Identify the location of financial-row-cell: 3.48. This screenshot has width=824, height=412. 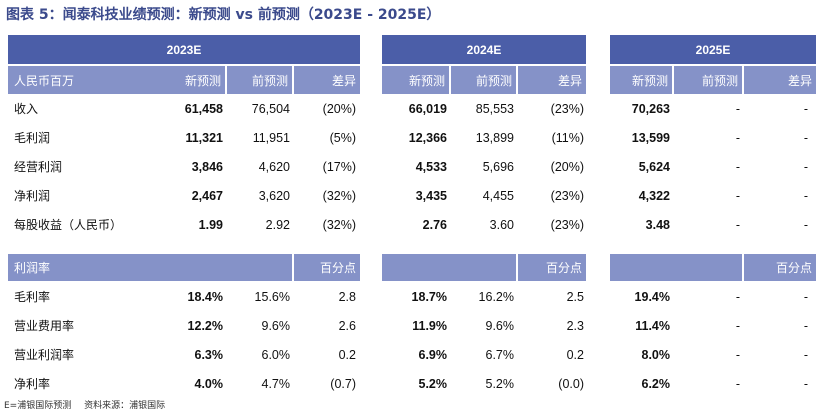
(657, 225).